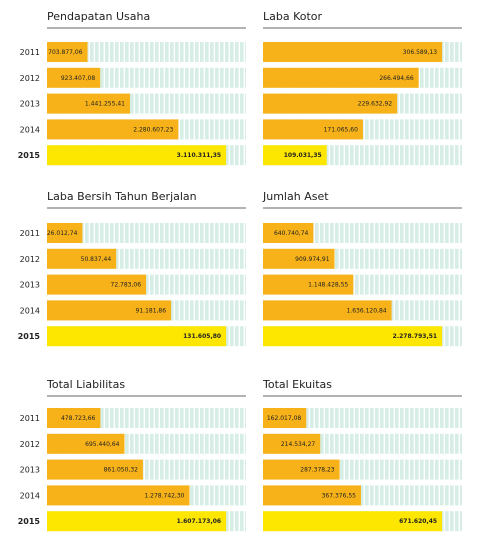 The image size is (478, 549). I want to click on value-label: 1.607.173,06, so click(199, 521).